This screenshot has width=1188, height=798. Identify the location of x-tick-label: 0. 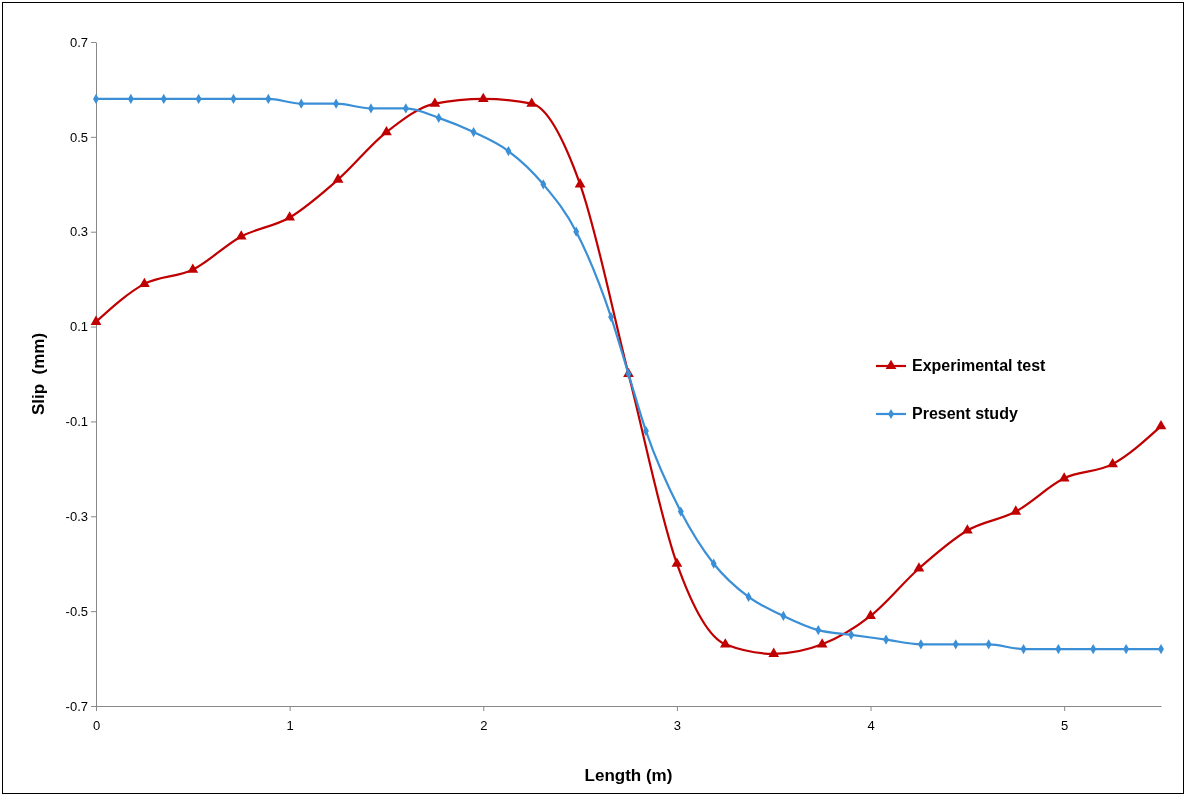
(96, 725).